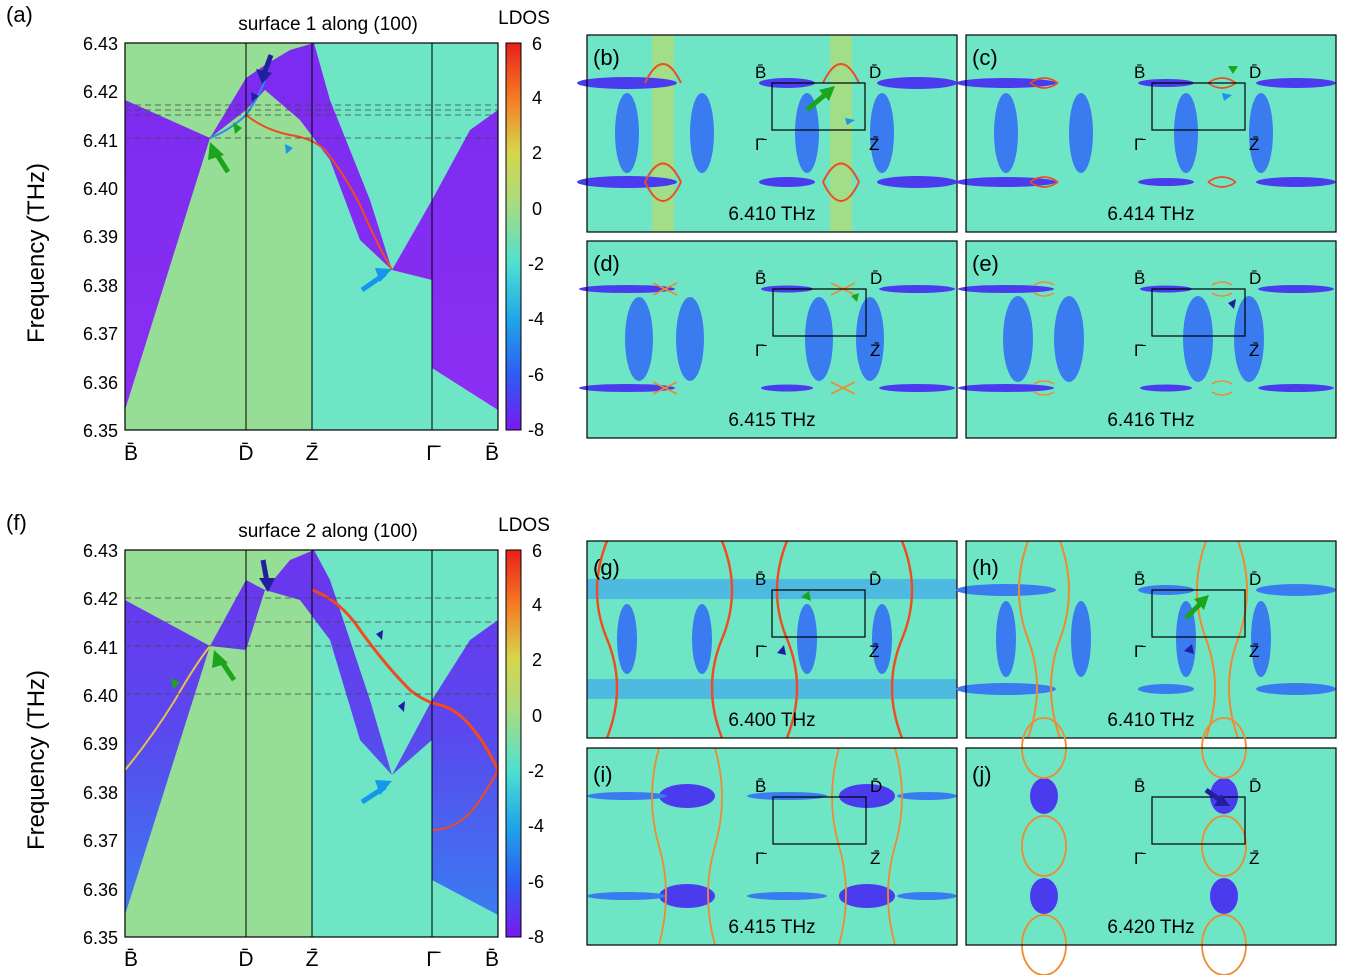 This screenshot has width=1345, height=975. What do you see at coordinates (100, 890) in the screenshot?
I see `ytick-f-7: 6.36` at bounding box center [100, 890].